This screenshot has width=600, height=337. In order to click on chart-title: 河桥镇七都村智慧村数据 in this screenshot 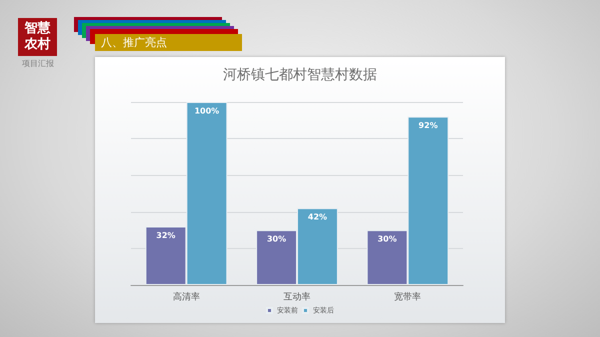, I will do `click(300, 75)`.